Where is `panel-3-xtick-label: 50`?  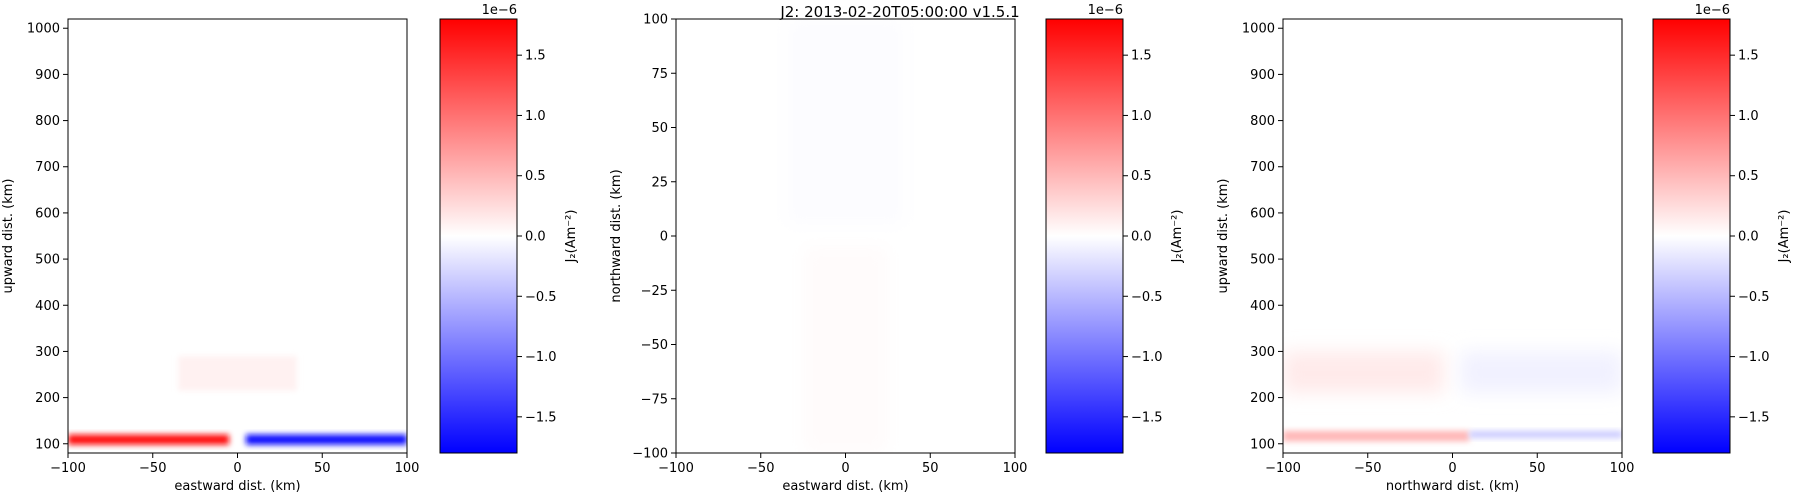 panel-3-xtick-label: 50 is located at coordinates (1537, 468).